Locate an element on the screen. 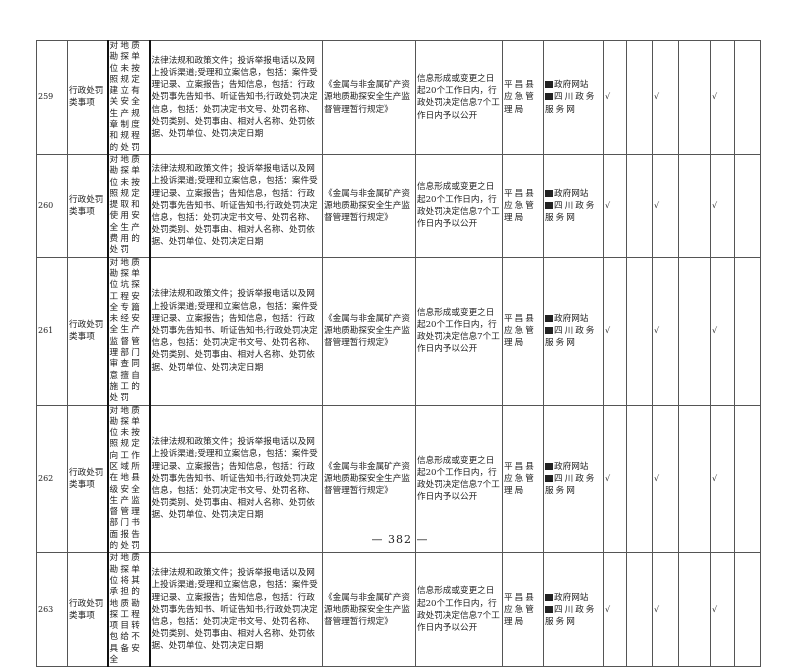 The image size is (800, 667). row-number: 262 is located at coordinates (52, 479).